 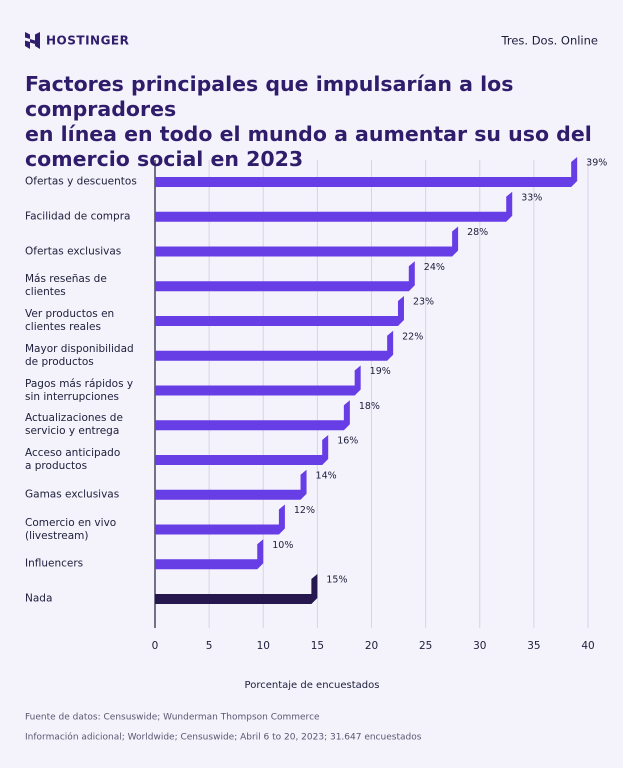 What do you see at coordinates (477, 232) in the screenshot?
I see `value-label: 28%` at bounding box center [477, 232].